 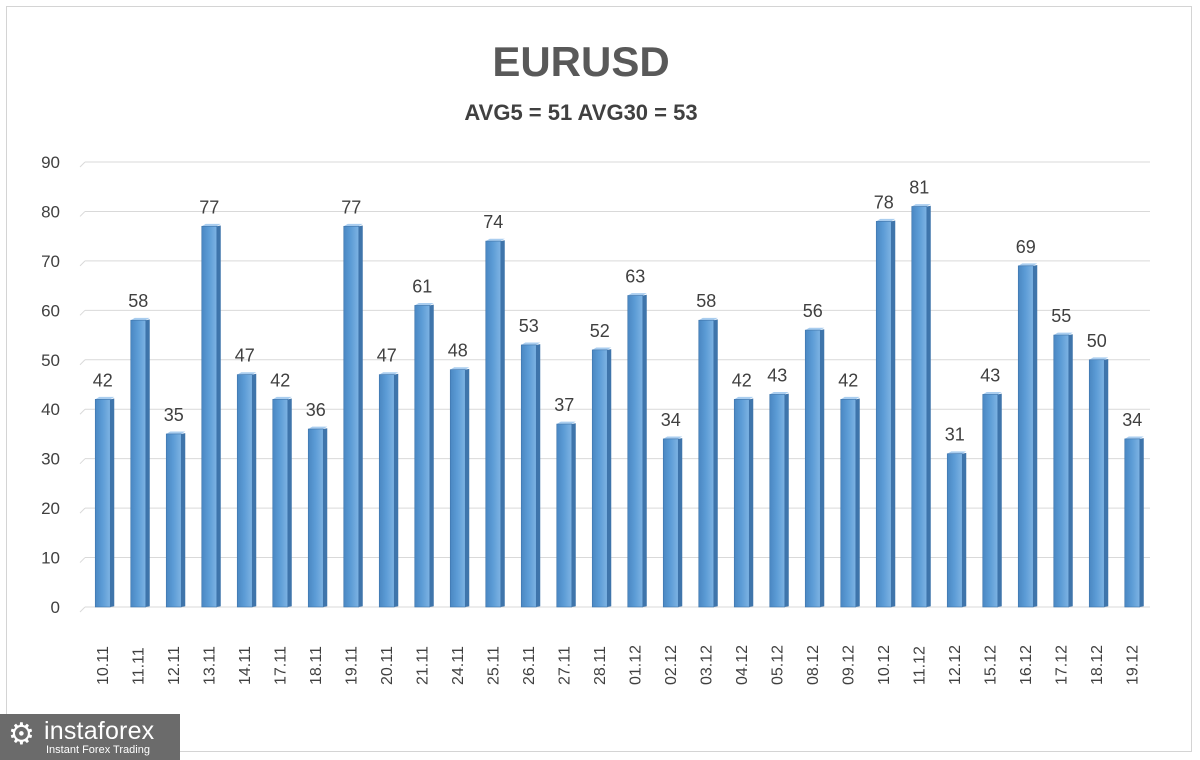 I want to click on data-label: 61, so click(x=422, y=286).